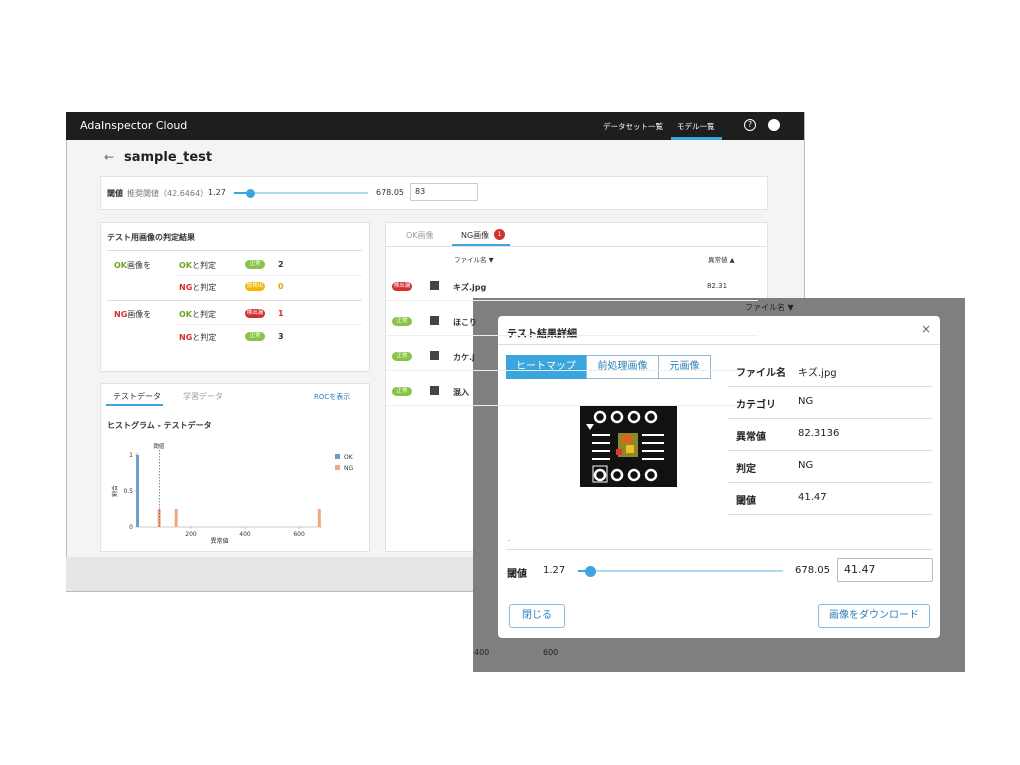 This screenshot has height=765, width=1020. Describe the element at coordinates (235, 467) in the screenshot. I see `histogram-card` at that location.